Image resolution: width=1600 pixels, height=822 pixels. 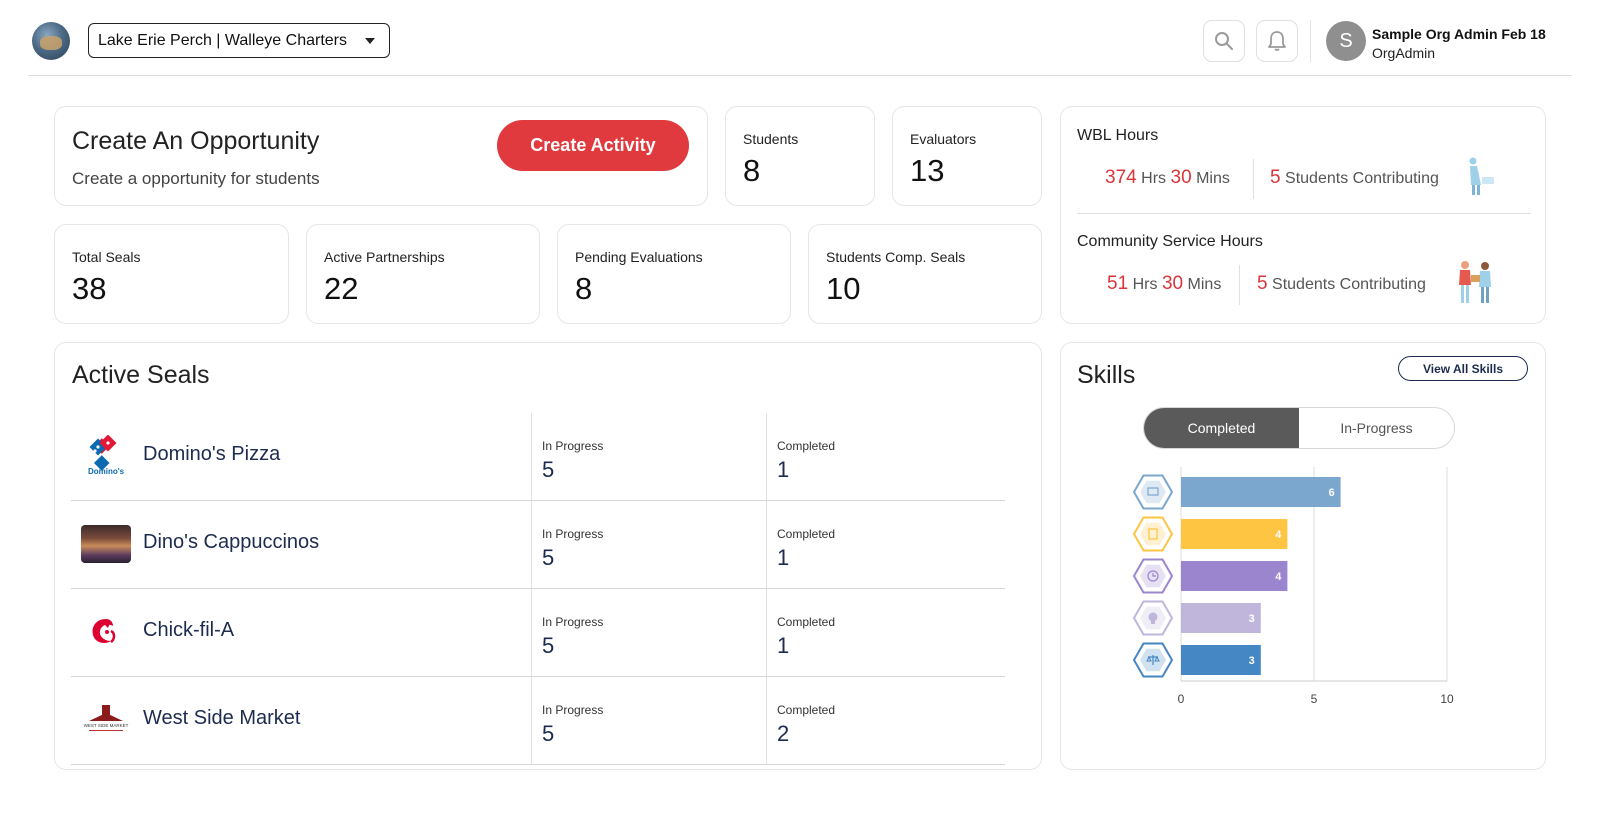 I want to click on stat-card-students-comp-seals: Students Comp. Seals 10, so click(x=925, y=274).